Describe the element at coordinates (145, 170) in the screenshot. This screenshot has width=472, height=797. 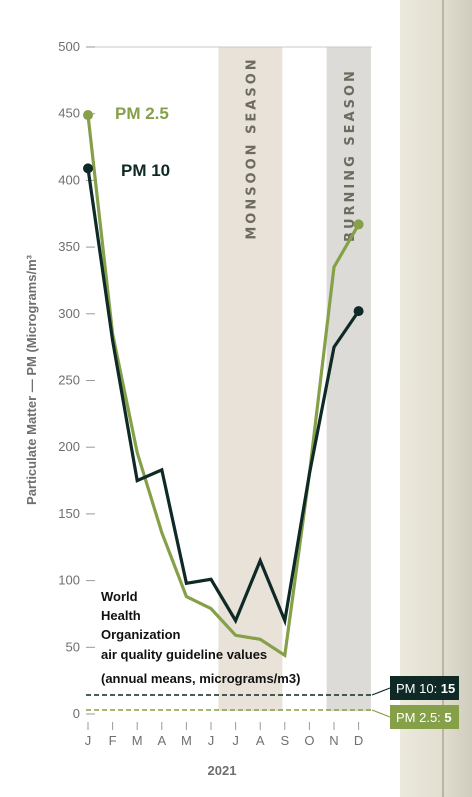
I see `series-name-label-1: PM 10` at that location.